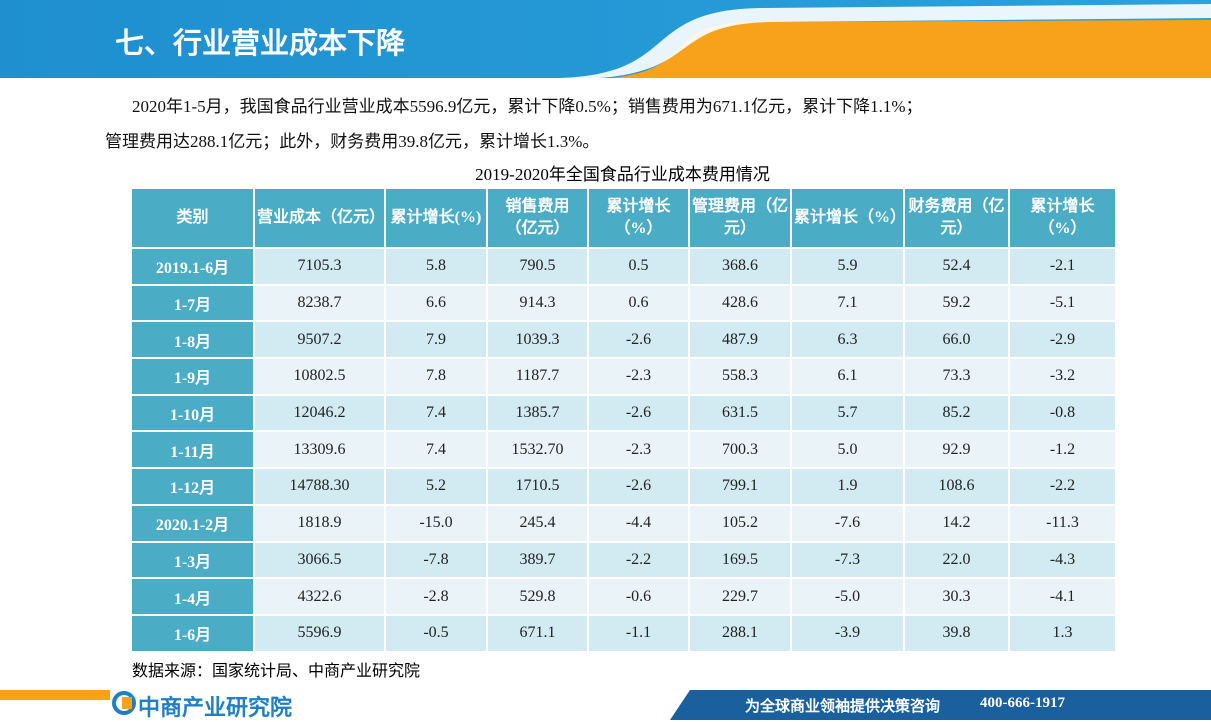 The width and height of the screenshot is (1211, 722). I want to click on row-label: 1-7月, so click(192, 303).